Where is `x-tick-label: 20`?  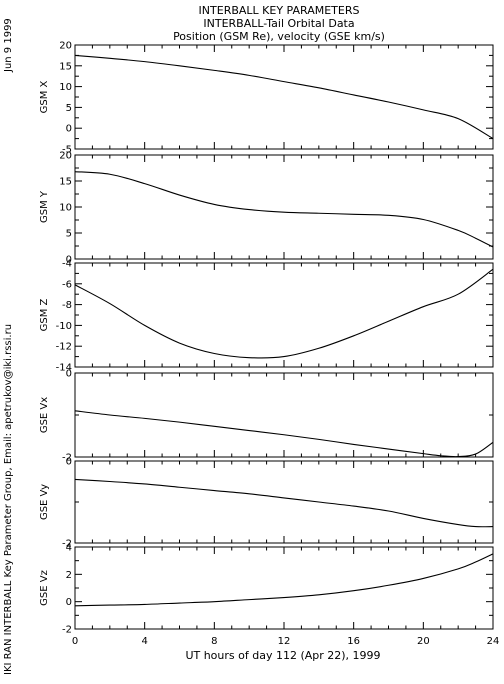
x-tick-label: 20 is located at coordinates (423, 641).